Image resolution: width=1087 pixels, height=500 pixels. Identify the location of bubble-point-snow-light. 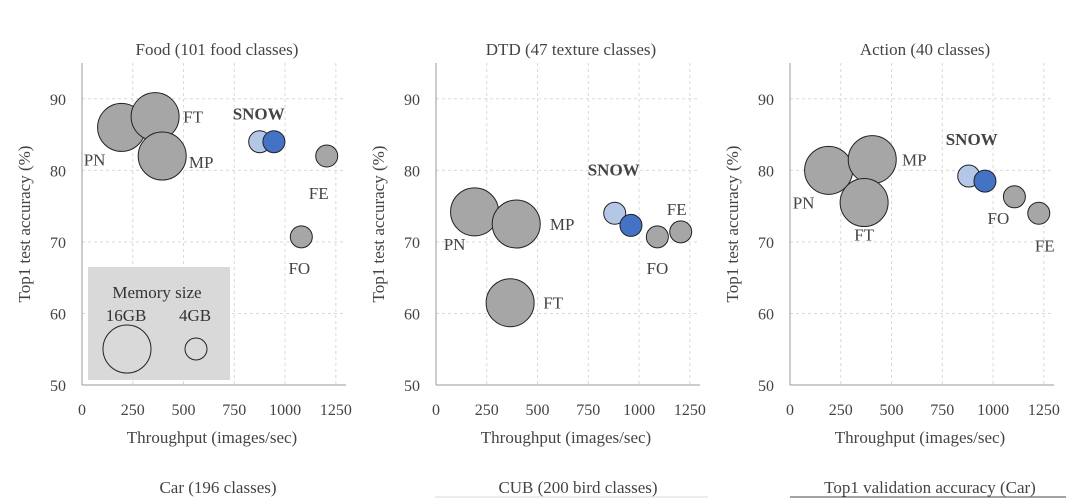
(615, 213).